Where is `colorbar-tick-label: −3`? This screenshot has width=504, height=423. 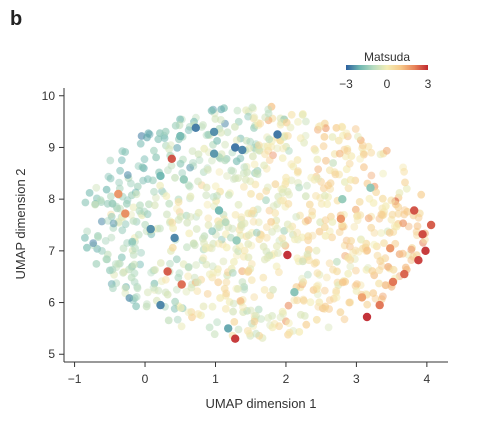
colorbar-tick-label: −3 is located at coordinates (346, 84).